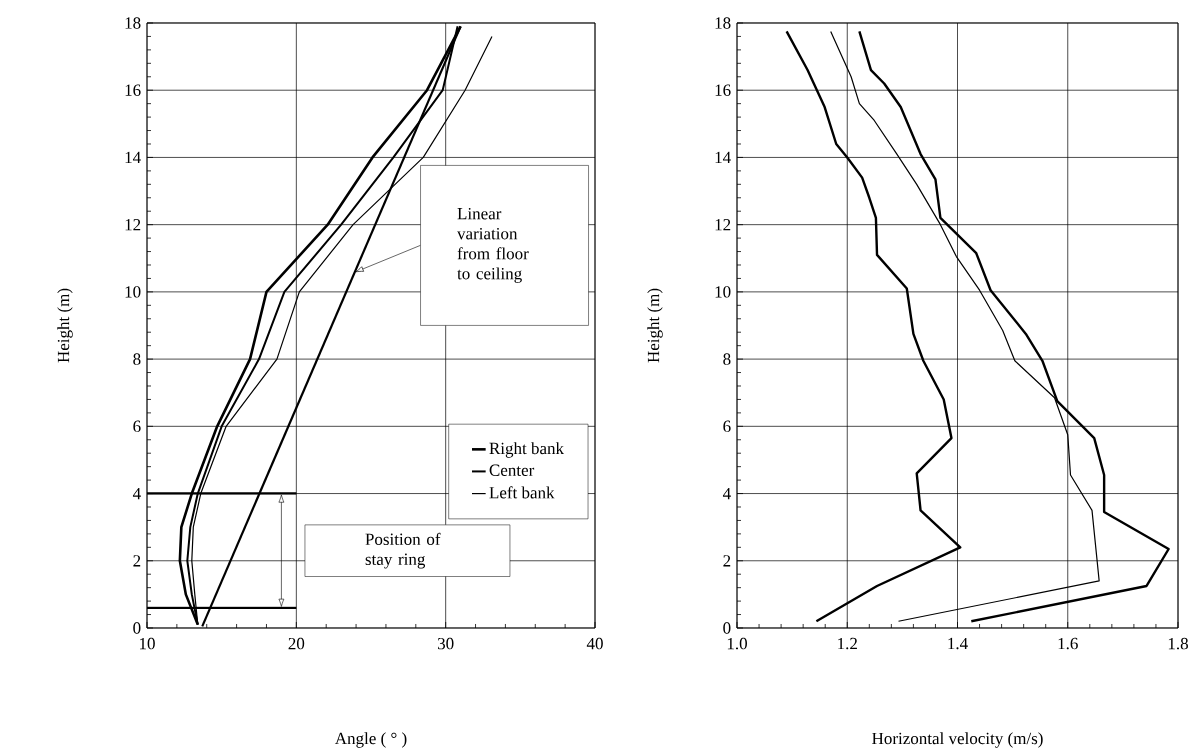 This screenshot has width=1200, height=753. I want to click on x-axis-title: Horizontal velocity (m/s), so click(957, 740).